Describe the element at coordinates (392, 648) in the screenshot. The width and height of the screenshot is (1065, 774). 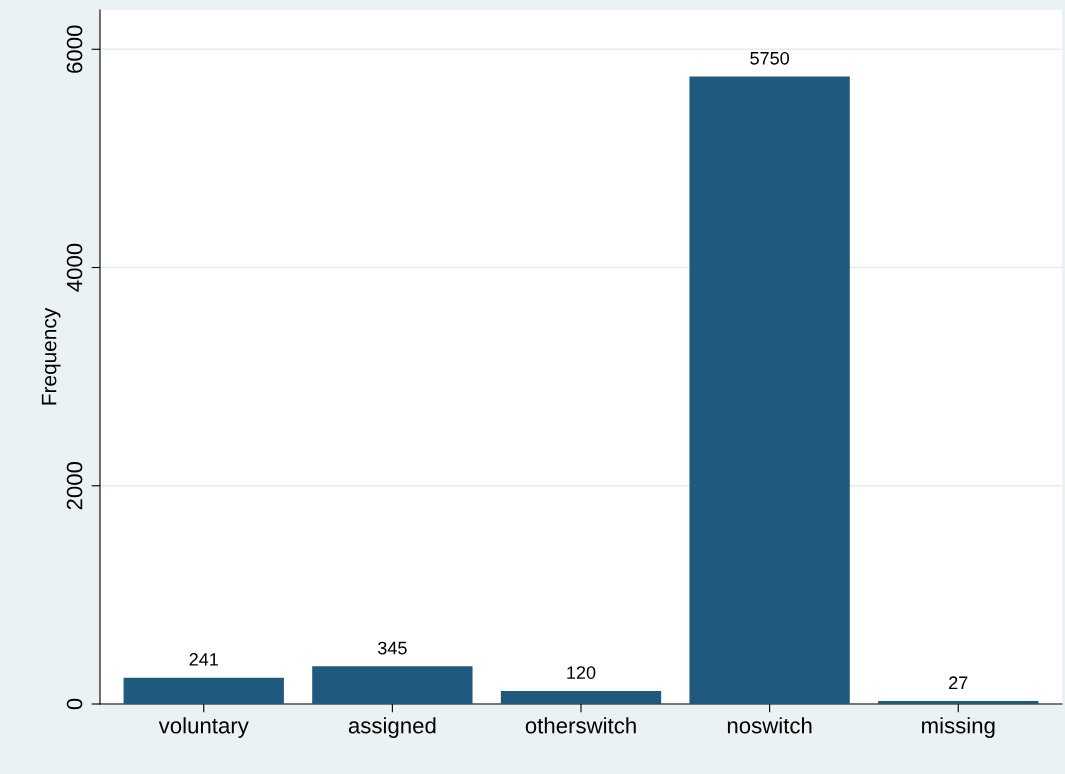
I see `data-label: 345` at that location.